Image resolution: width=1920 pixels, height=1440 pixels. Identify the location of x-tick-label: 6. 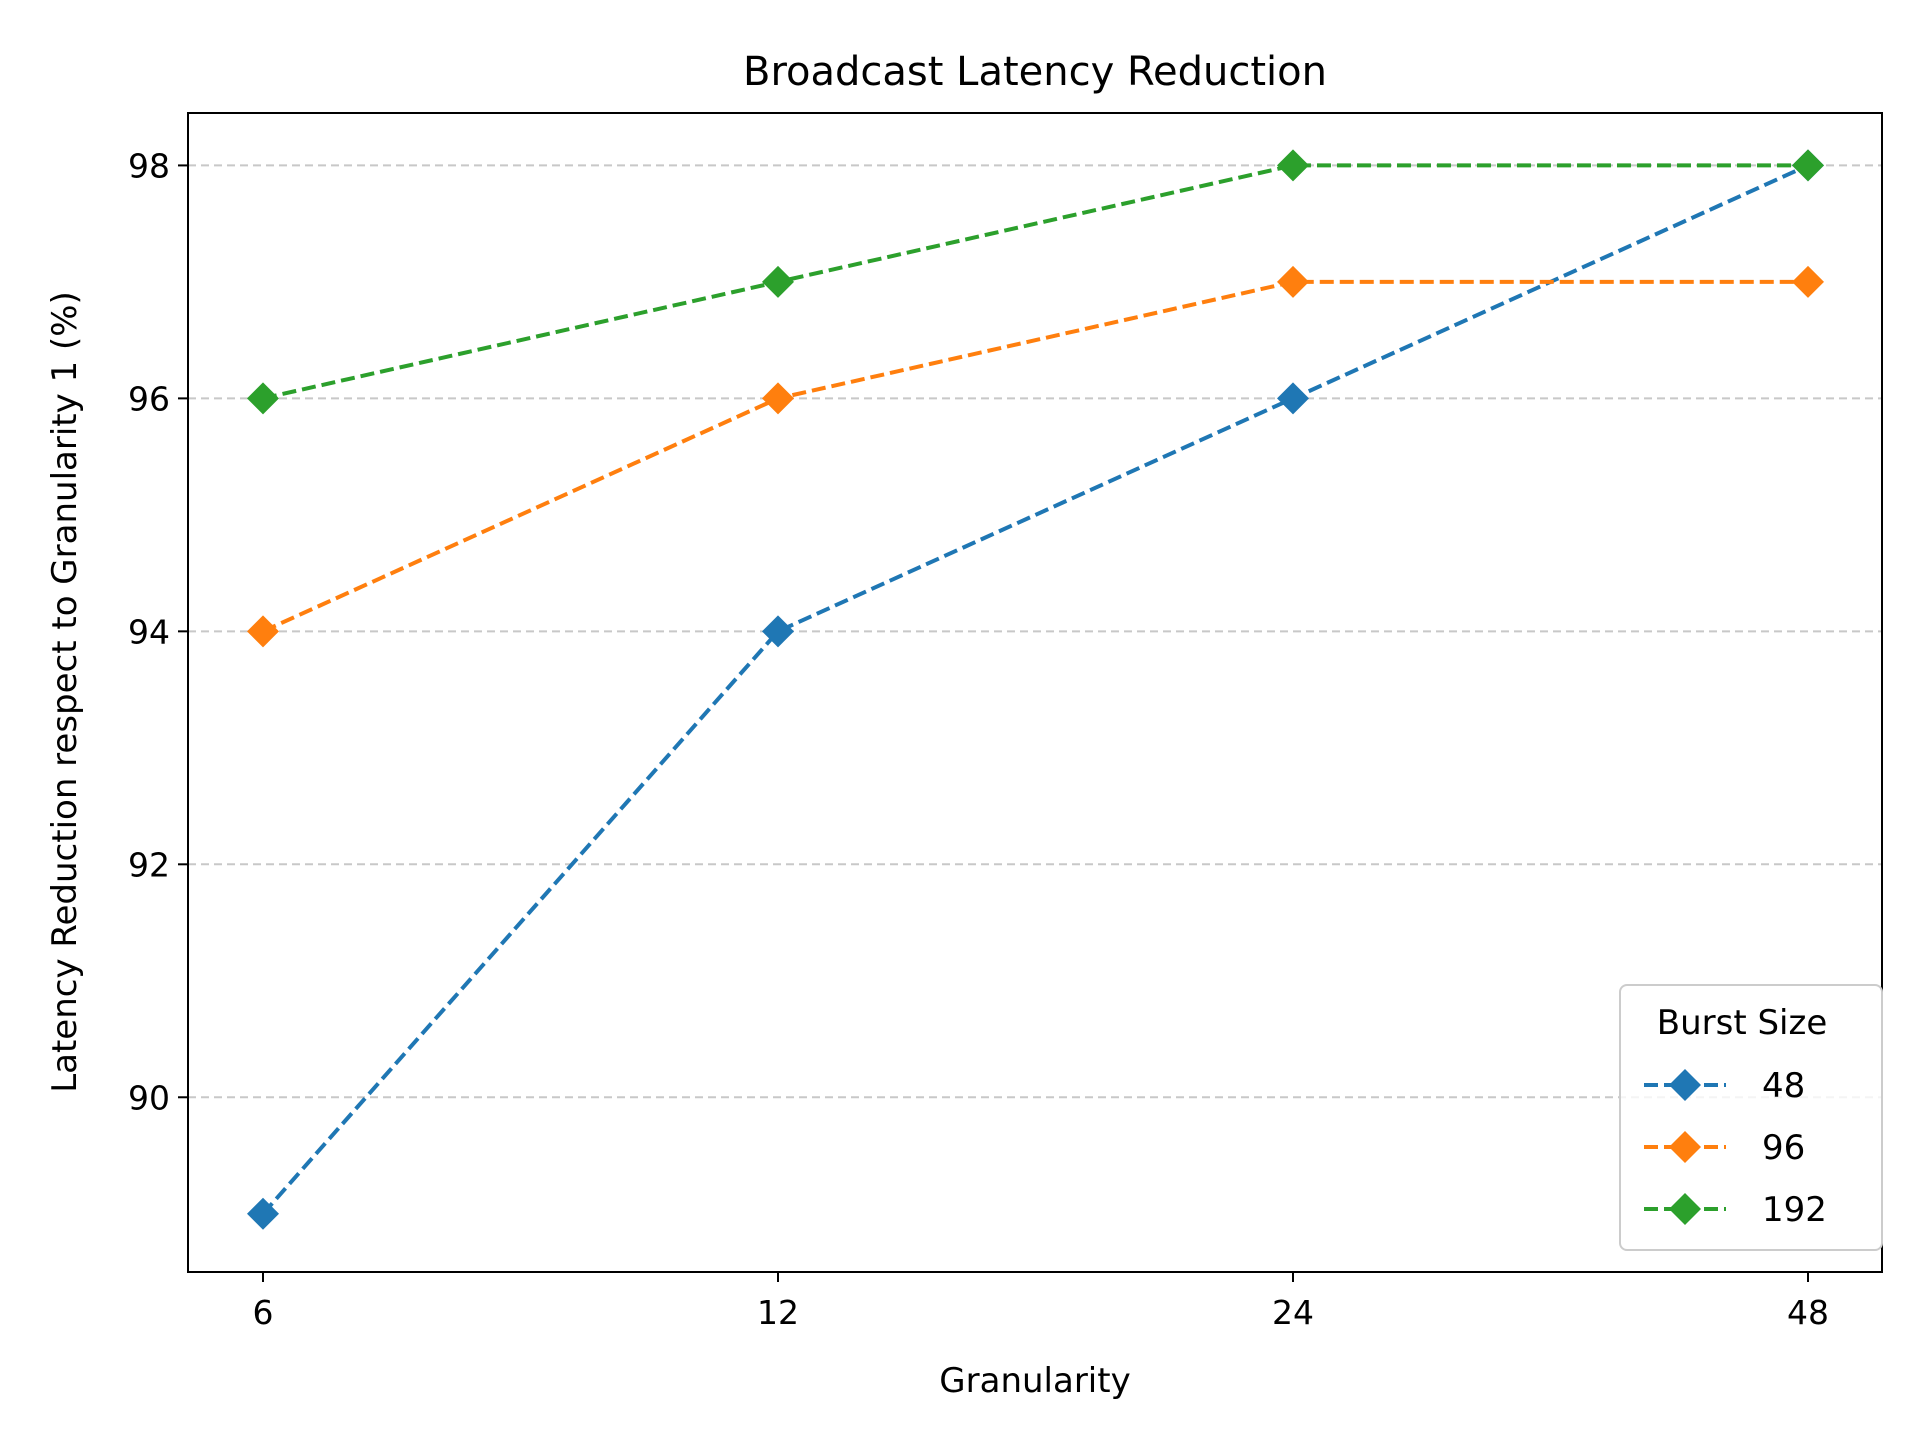
(263, 1312).